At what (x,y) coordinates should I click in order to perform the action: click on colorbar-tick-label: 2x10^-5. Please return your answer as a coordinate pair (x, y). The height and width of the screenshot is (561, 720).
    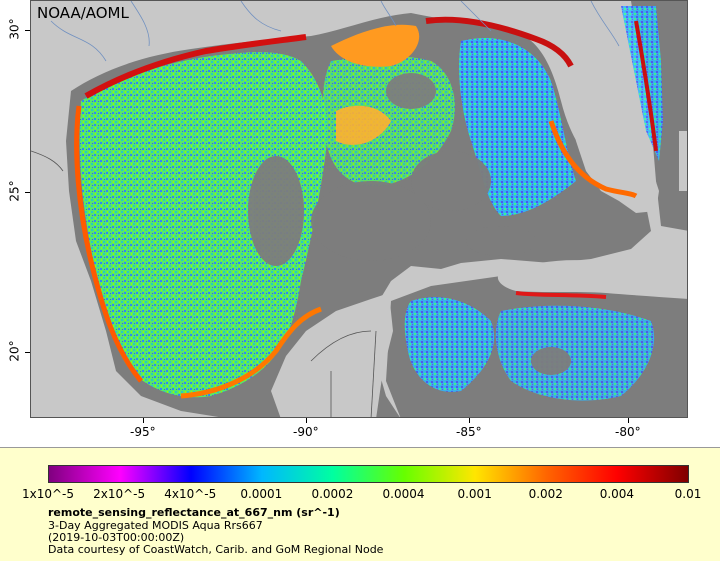
    Looking at the image, I should click on (119, 494).